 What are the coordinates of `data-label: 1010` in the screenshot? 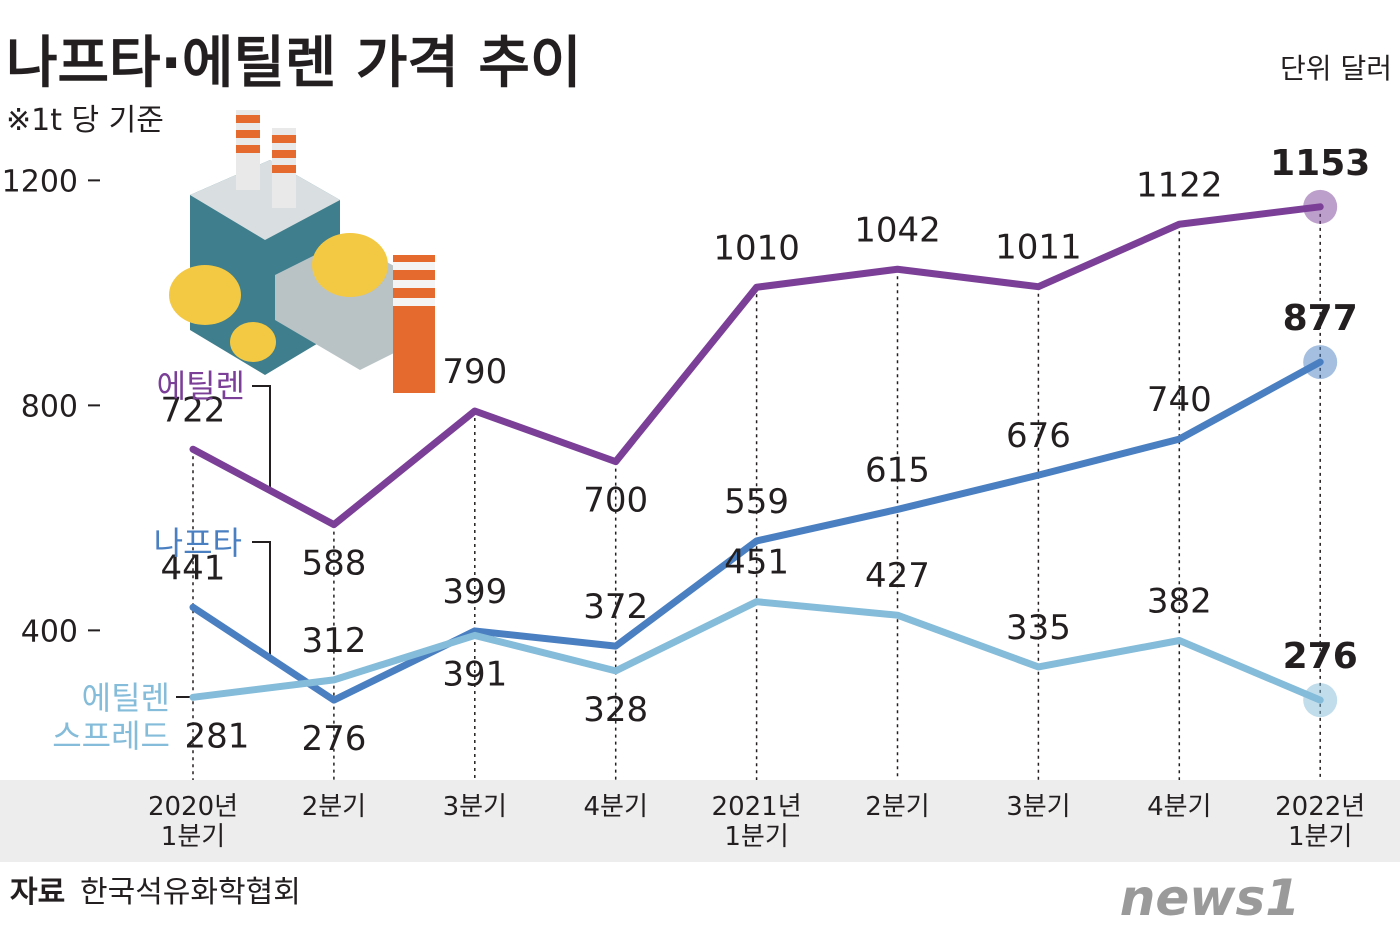 It's located at (756, 248).